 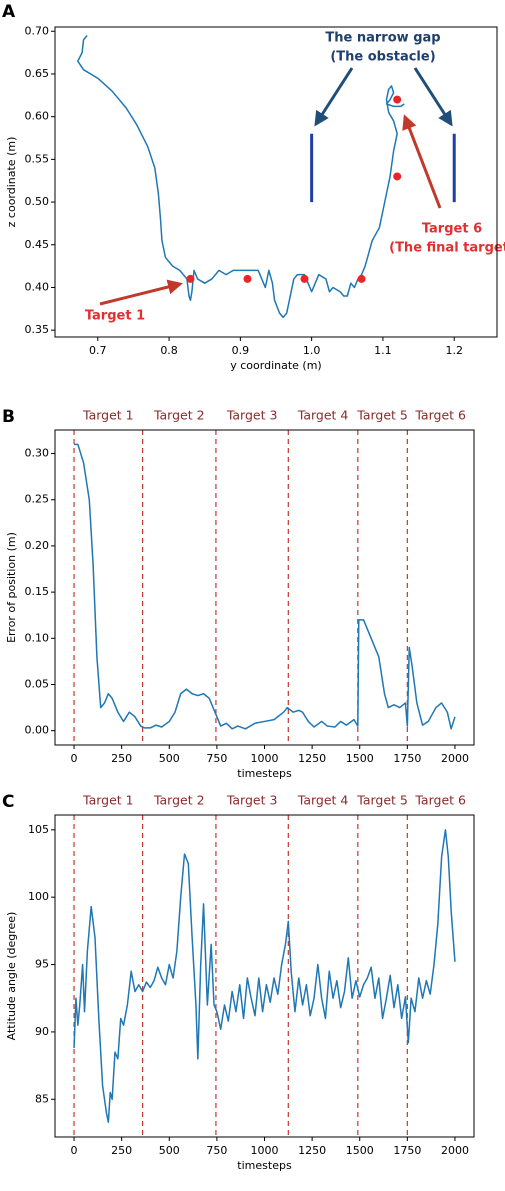 I want to click on y-axis-label: Error of position (m), so click(x=11, y=587).